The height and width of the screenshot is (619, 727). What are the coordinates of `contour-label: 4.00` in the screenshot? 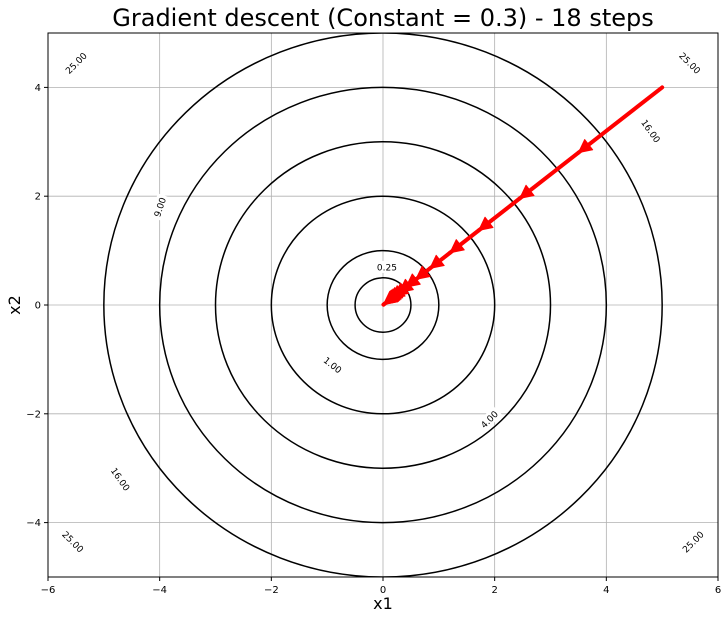 It's located at (489, 419).